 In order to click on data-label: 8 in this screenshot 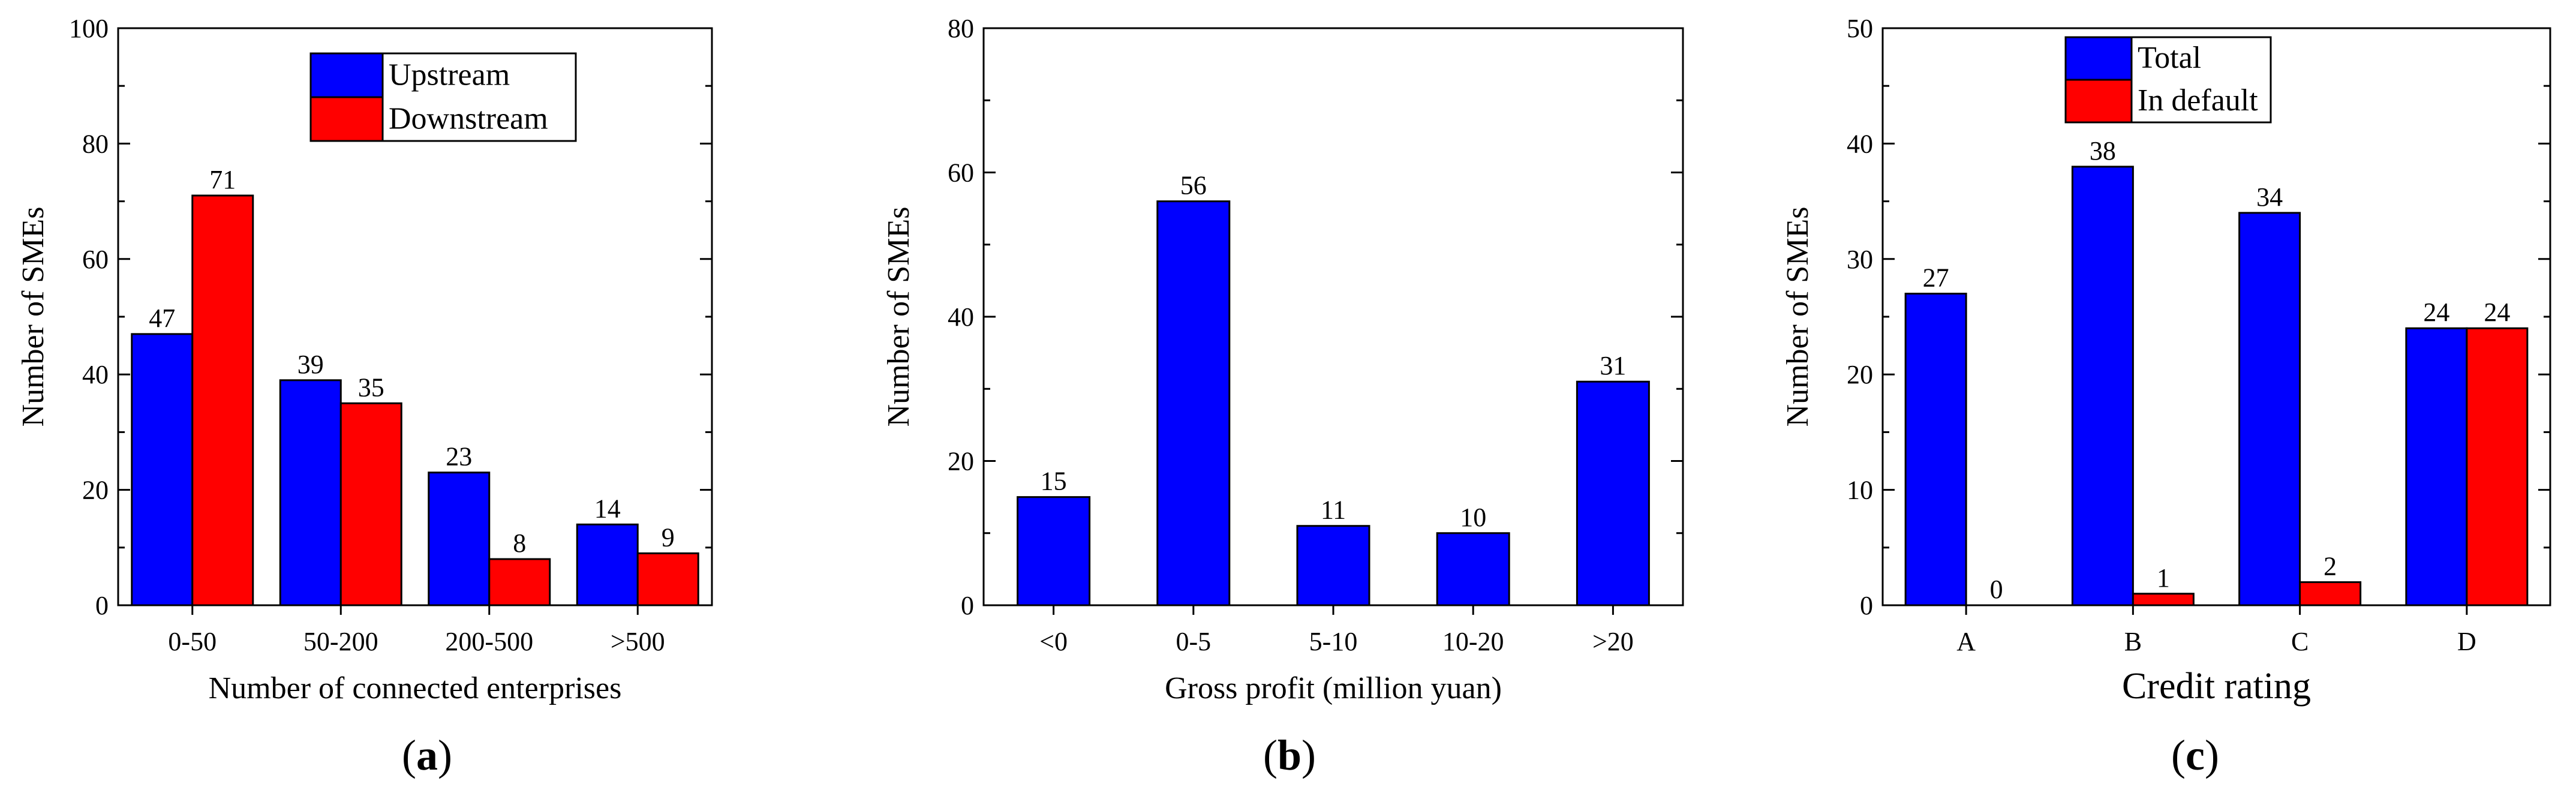, I will do `click(520, 543)`.